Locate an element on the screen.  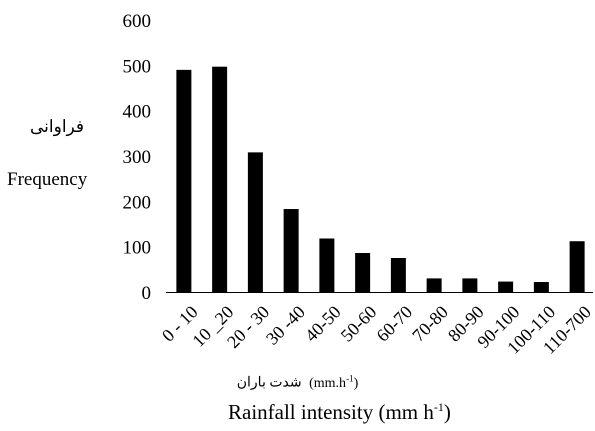
x-tick-label: 50-60 is located at coordinates (359, 324).